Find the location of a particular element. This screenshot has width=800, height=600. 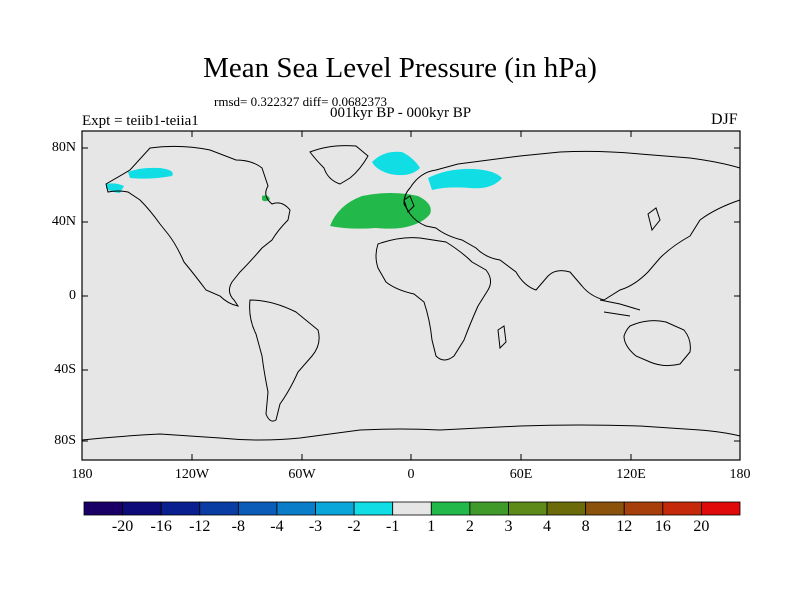

x-tick-label: 0 is located at coordinates (411, 474).